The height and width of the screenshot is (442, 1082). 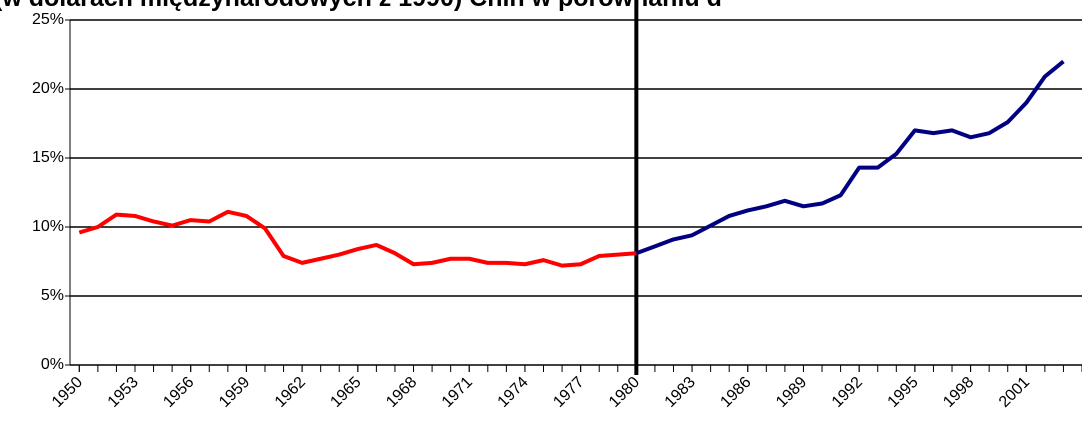 What do you see at coordinates (357, 238) in the screenshot?
I see `line-series` at bounding box center [357, 238].